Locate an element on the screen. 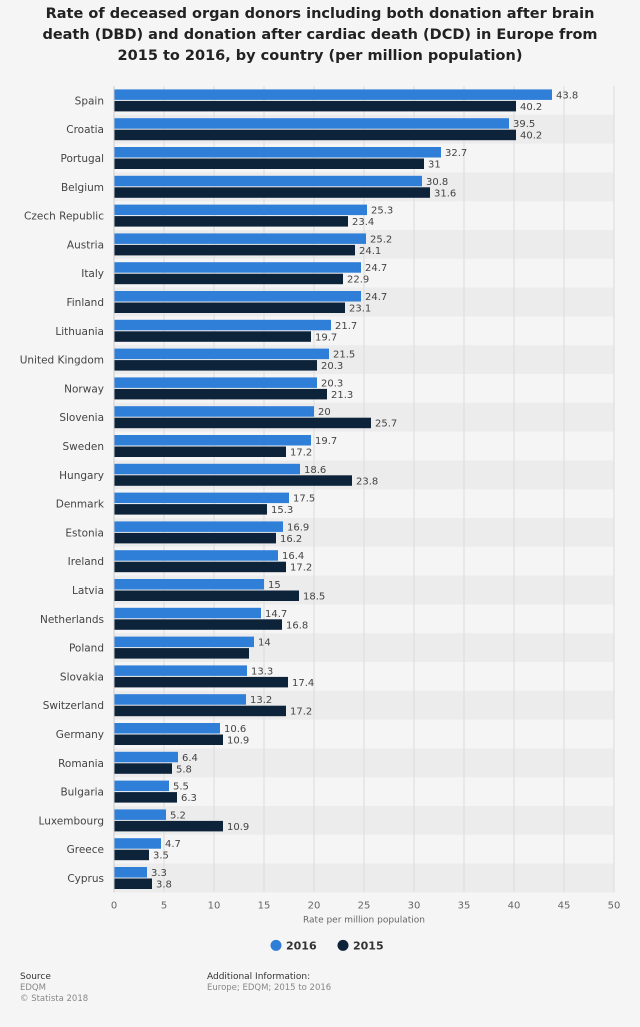 This screenshot has height=1027, width=640. data-label-2015: 17.4 is located at coordinates (303, 683).